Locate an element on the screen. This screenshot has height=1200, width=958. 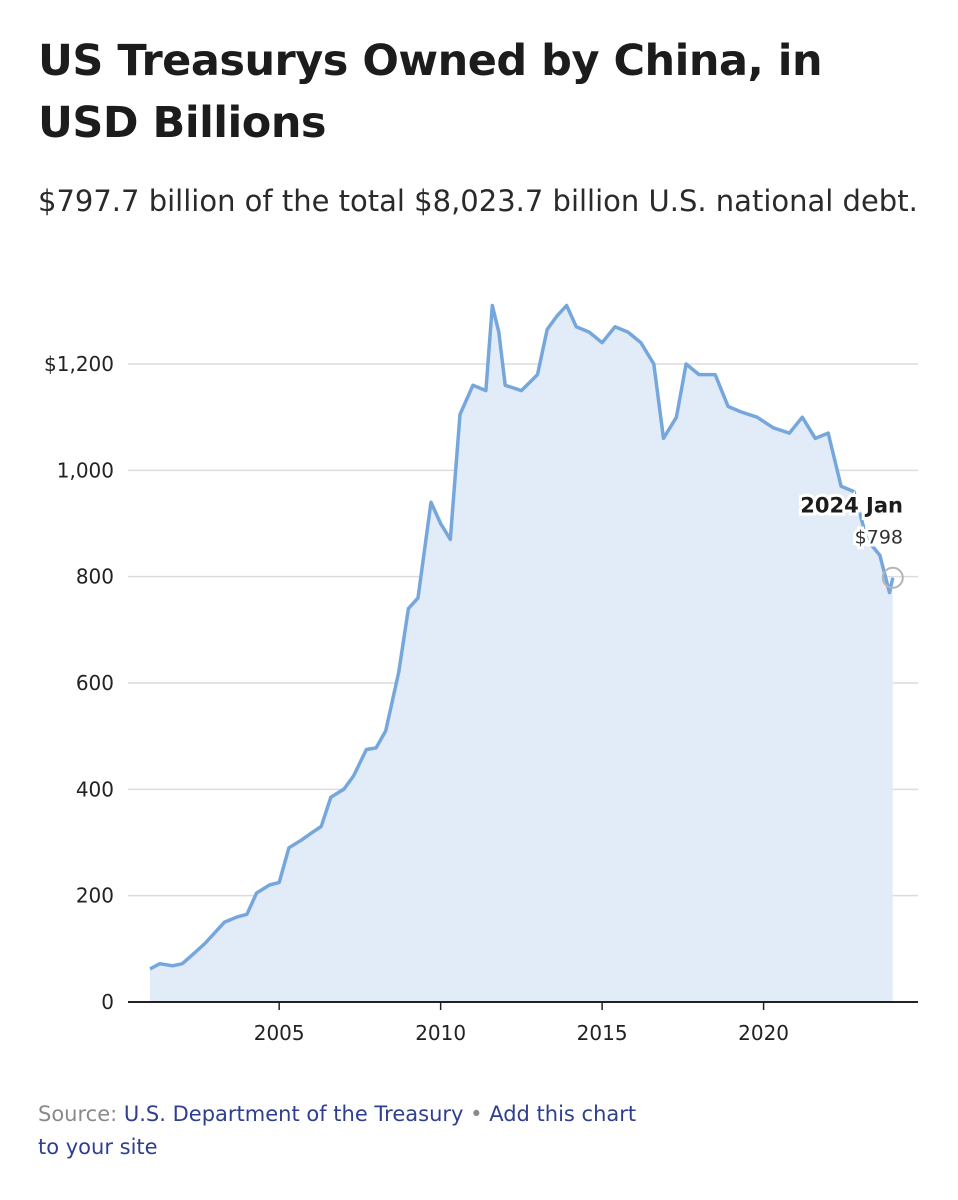
x-tick-label: 2015 is located at coordinates (602, 1033).